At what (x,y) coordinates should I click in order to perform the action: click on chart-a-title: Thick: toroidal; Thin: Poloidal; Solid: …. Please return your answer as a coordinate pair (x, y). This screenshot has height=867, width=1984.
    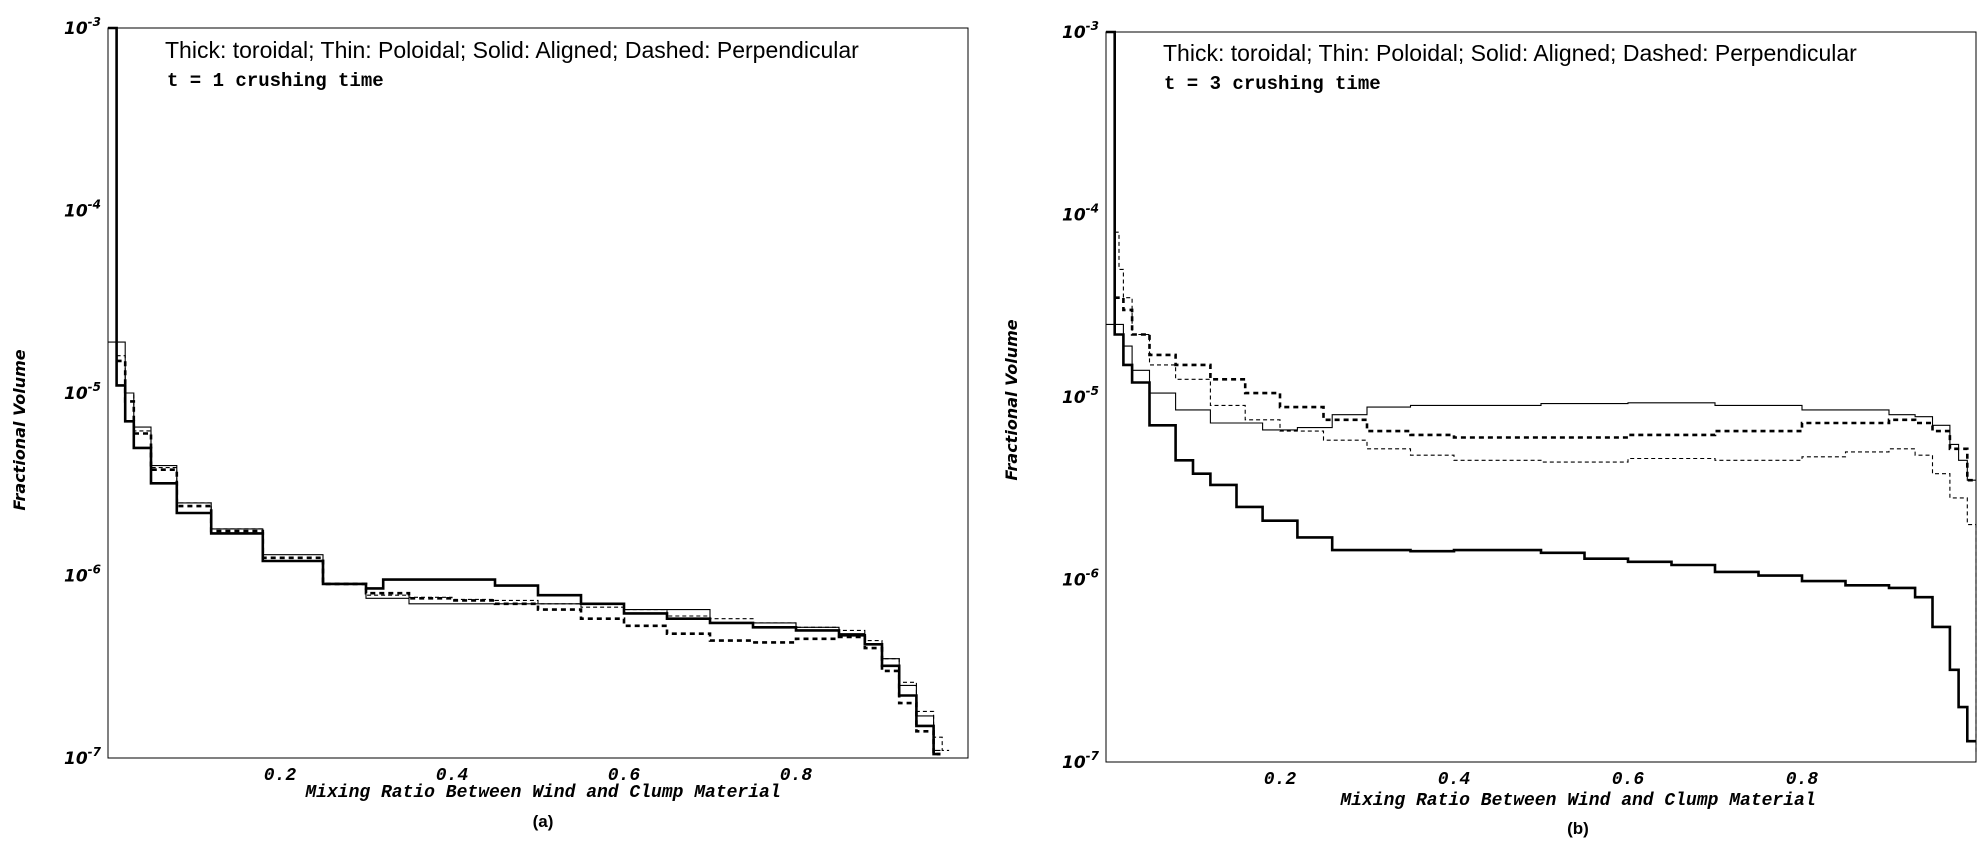
    Looking at the image, I should click on (512, 50).